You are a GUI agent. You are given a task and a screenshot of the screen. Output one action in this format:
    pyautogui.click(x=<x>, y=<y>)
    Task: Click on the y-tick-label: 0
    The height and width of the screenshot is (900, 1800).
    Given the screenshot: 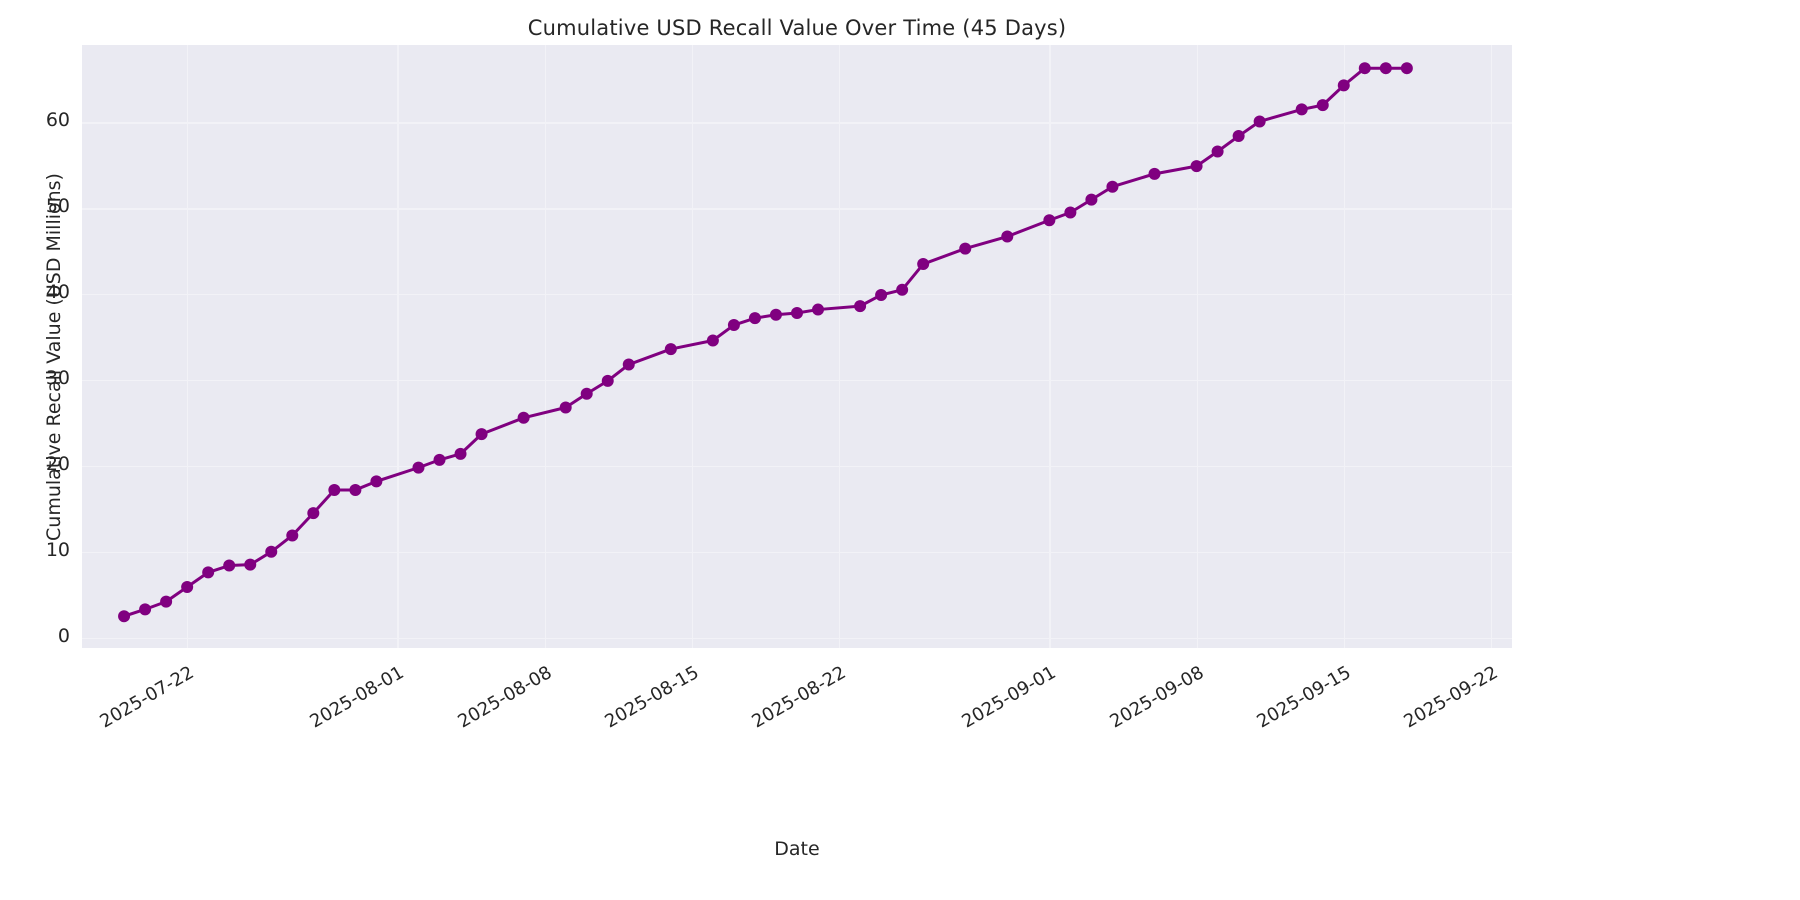 What is the action you would take?
    pyautogui.click(x=63, y=635)
    